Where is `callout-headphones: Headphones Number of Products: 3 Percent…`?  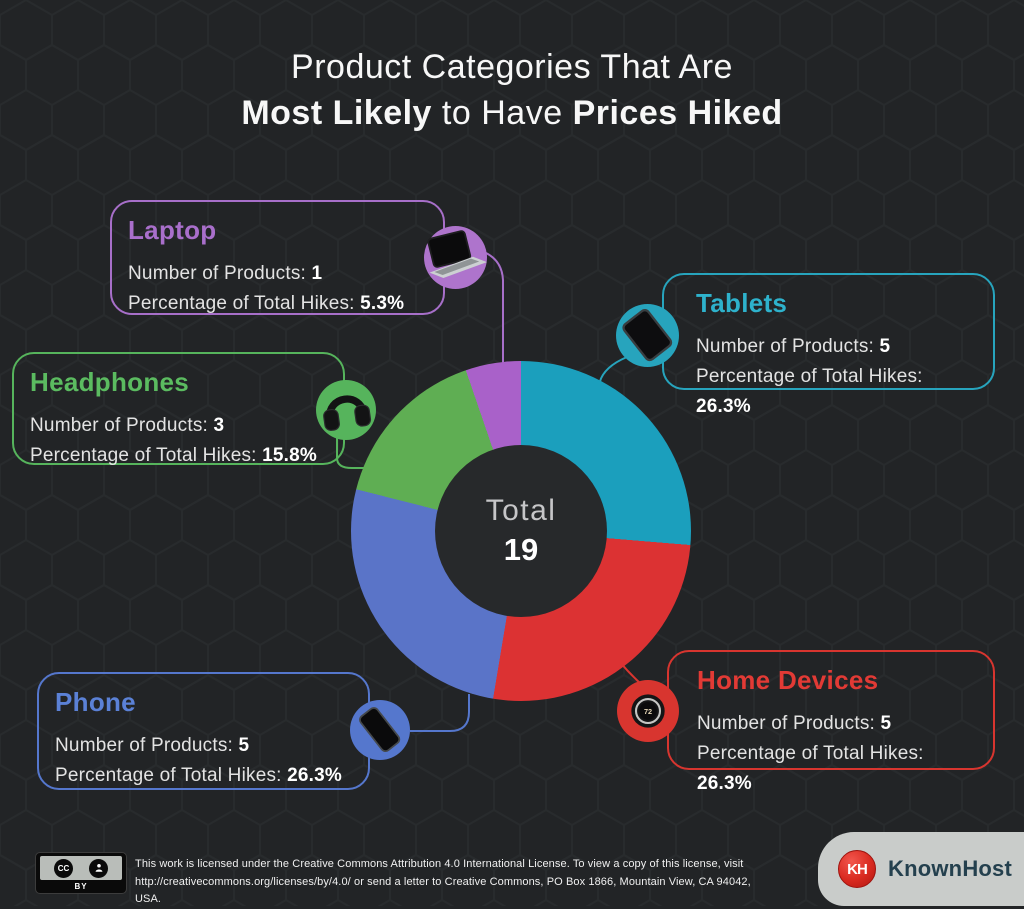 callout-headphones: Headphones Number of Products: 3 Percent… is located at coordinates (178, 409).